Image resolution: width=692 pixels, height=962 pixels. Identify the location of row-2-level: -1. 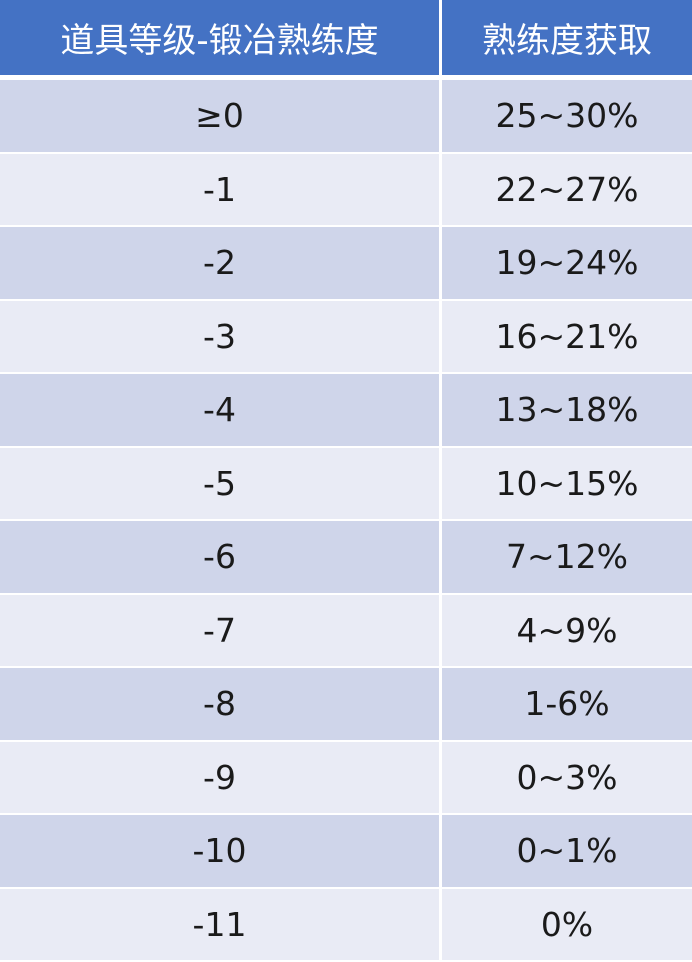
(221, 190).